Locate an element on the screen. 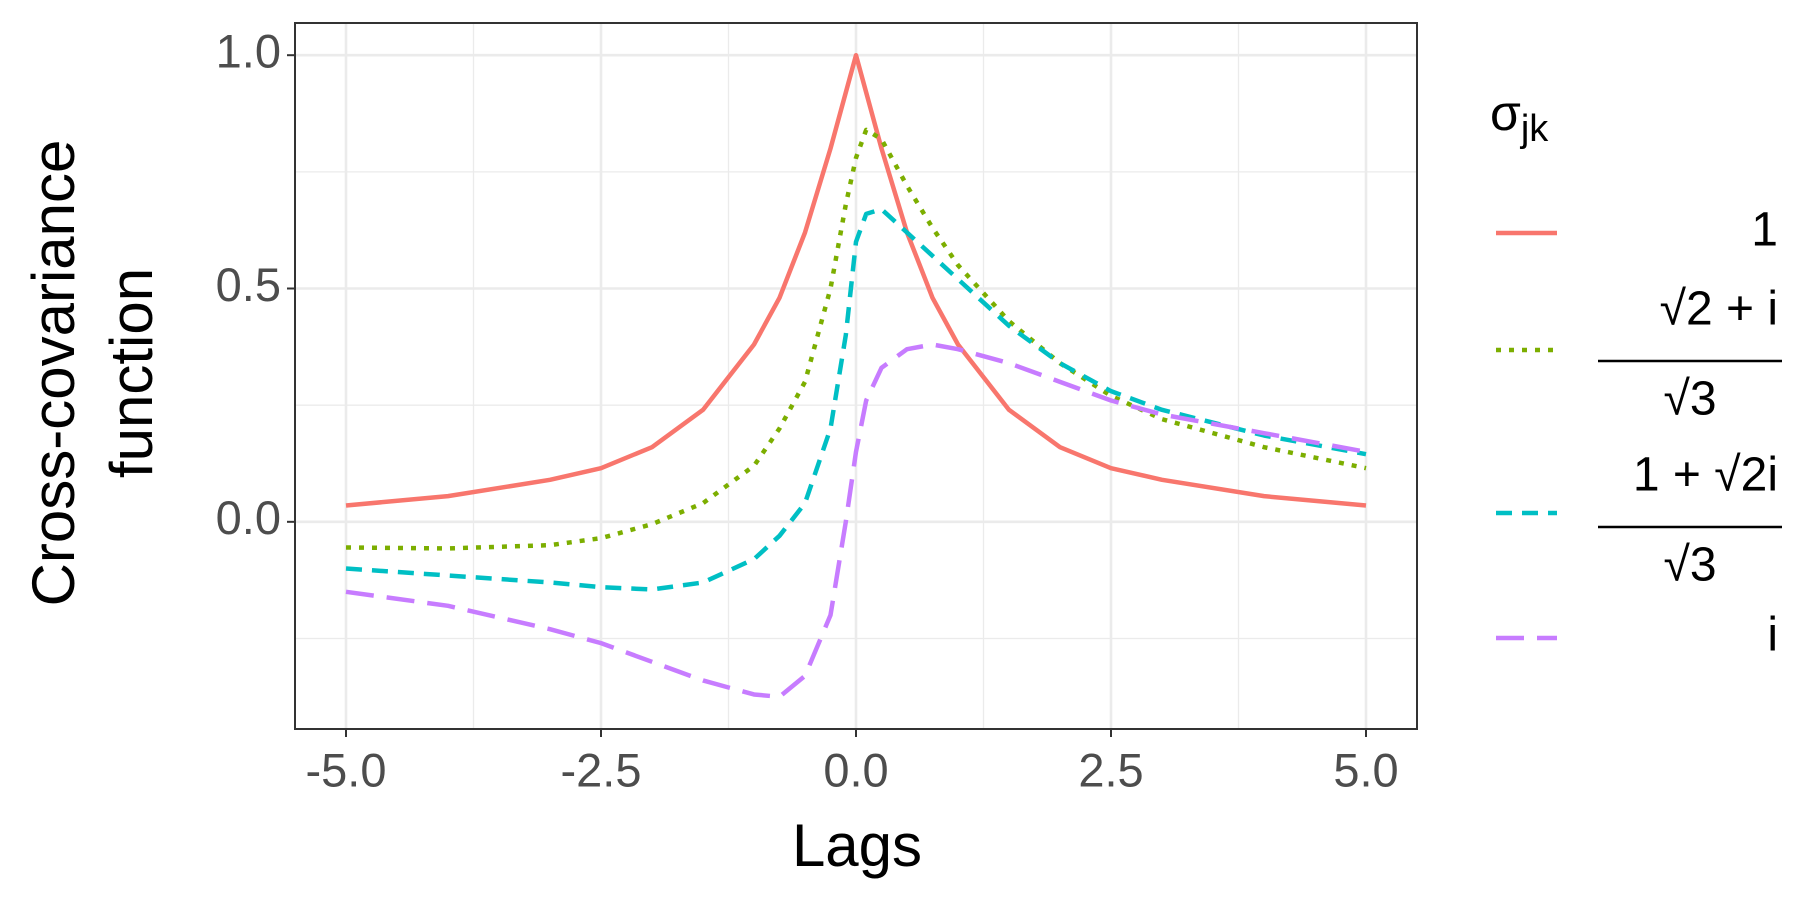  y-axis-title: Cross-covariance is located at coordinates (53, 373).